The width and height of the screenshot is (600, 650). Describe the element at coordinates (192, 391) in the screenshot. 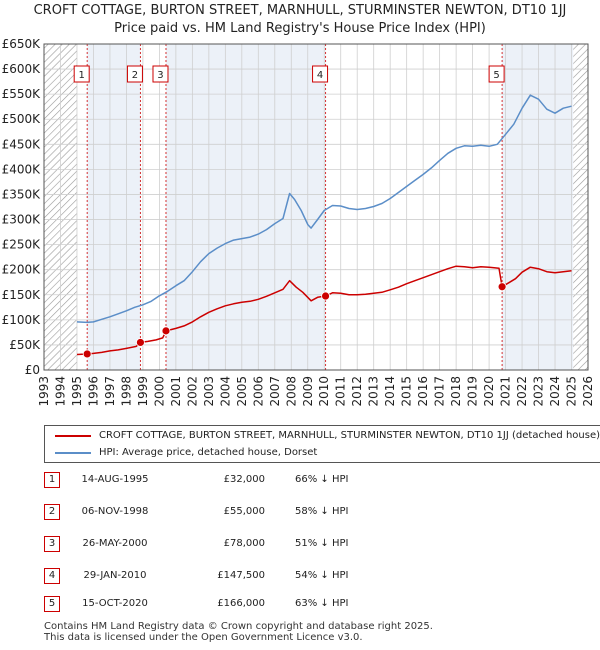

I see `x-tick-label: 2002` at that location.